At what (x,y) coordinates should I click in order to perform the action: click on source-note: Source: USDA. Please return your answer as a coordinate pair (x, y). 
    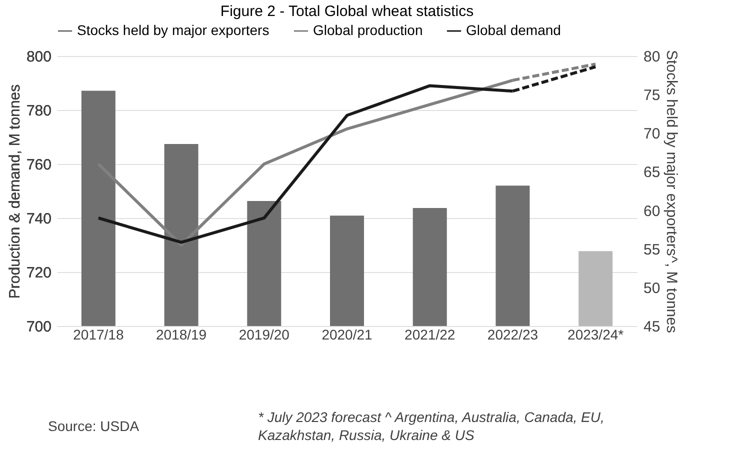
    Looking at the image, I should click on (94, 426).